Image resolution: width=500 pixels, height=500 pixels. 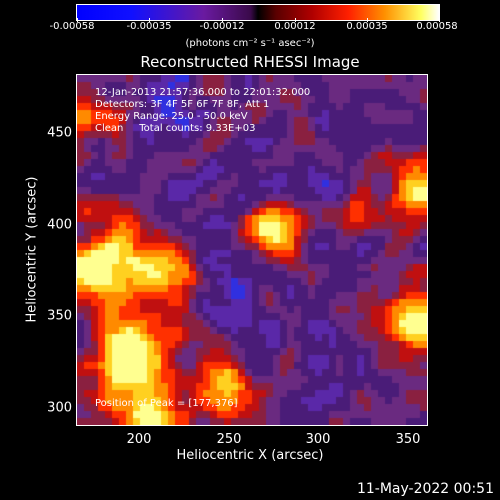 I want to click on y-tick-label: 300, so click(x=59, y=408).